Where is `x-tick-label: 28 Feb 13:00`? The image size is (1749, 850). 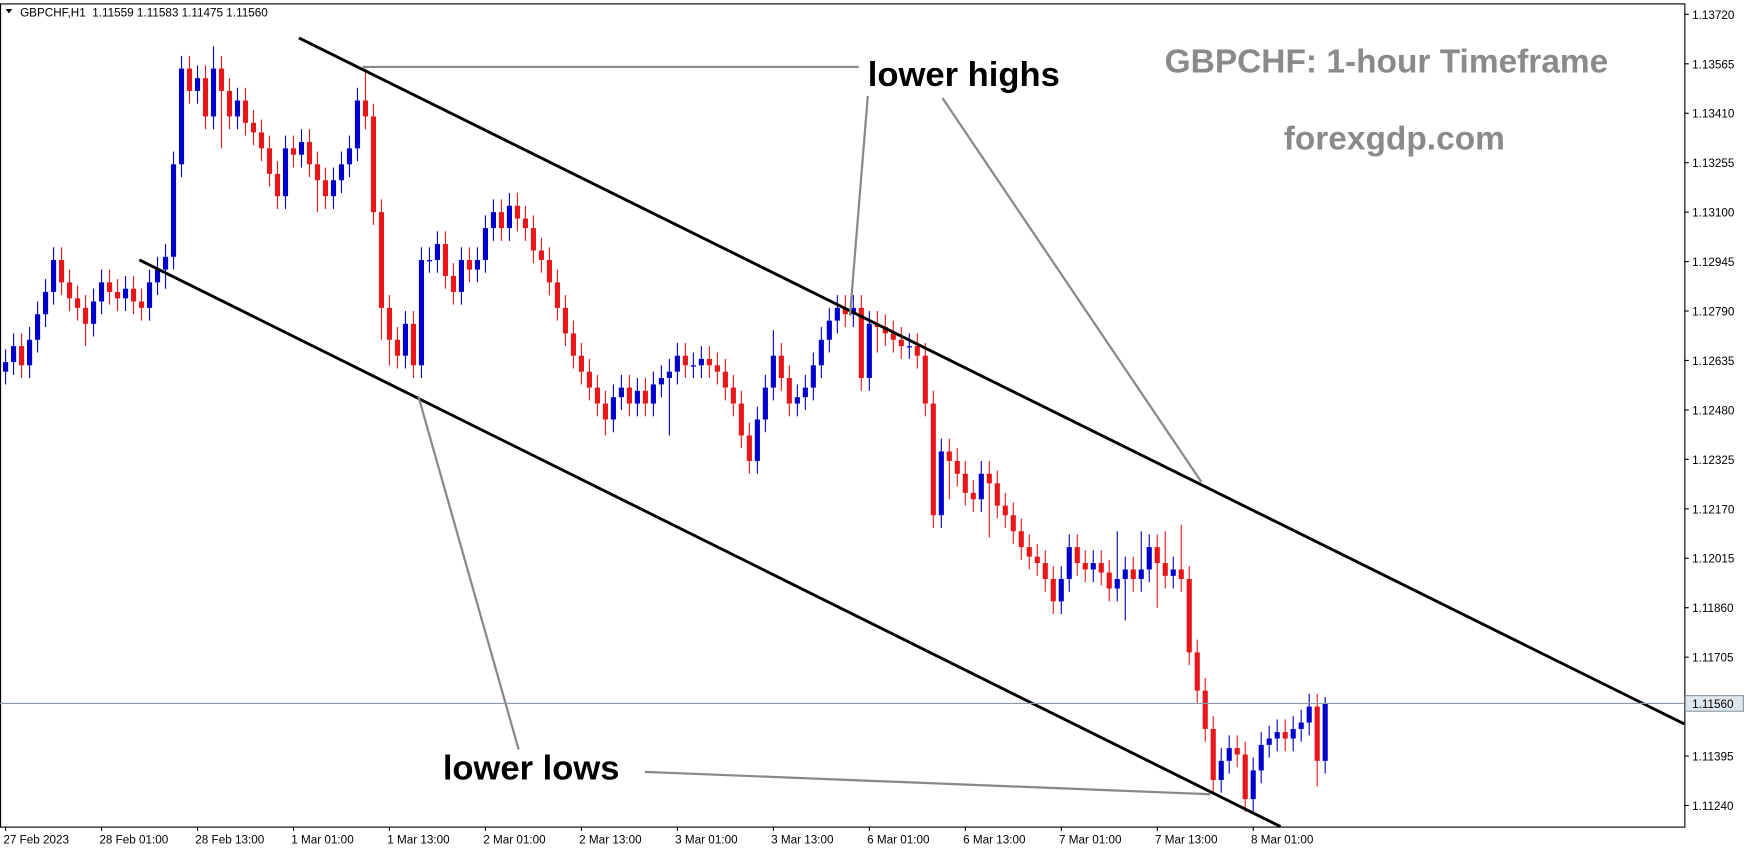
x-tick-label: 28 Feb 13:00 is located at coordinates (229, 839).